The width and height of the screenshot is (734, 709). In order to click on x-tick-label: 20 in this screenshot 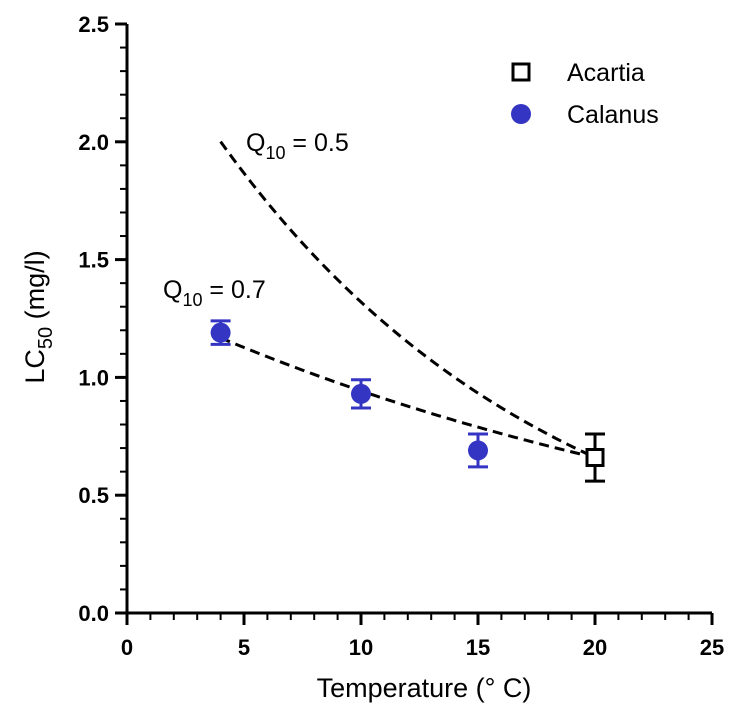, I will do `click(595, 647)`.